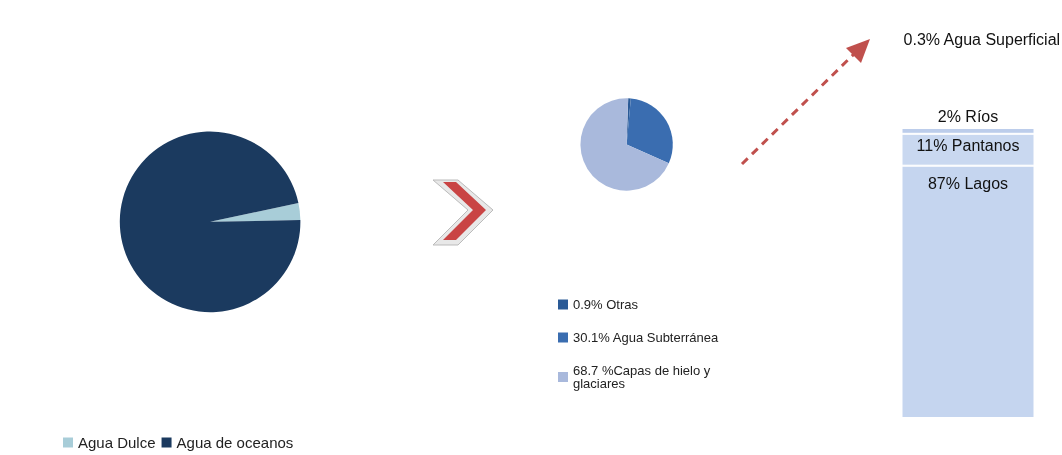  I want to click on data-label: 2% Ríos, so click(968, 116).